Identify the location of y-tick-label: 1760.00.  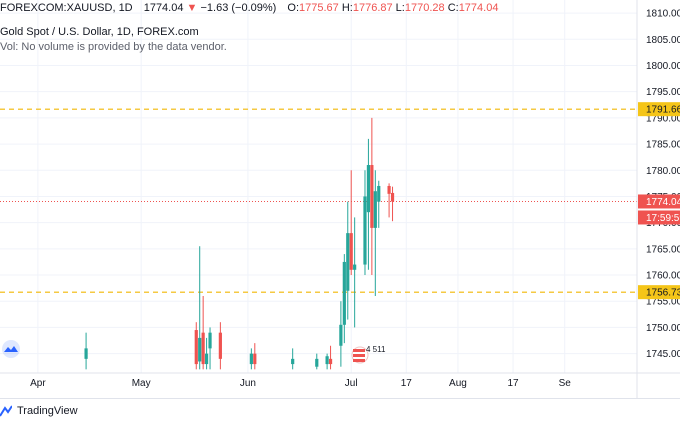
(663, 276).